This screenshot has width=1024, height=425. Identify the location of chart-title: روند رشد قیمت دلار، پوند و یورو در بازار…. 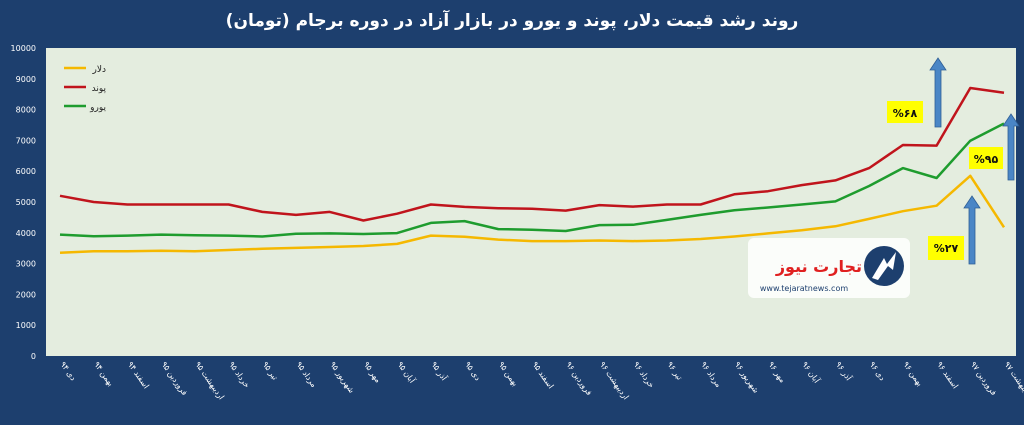
(512, 20).